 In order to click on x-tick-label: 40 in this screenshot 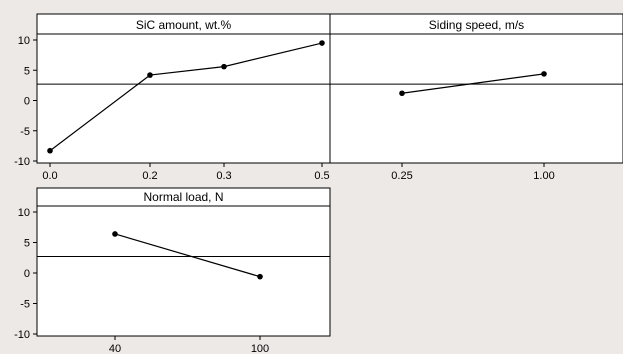, I will do `click(115, 348)`.